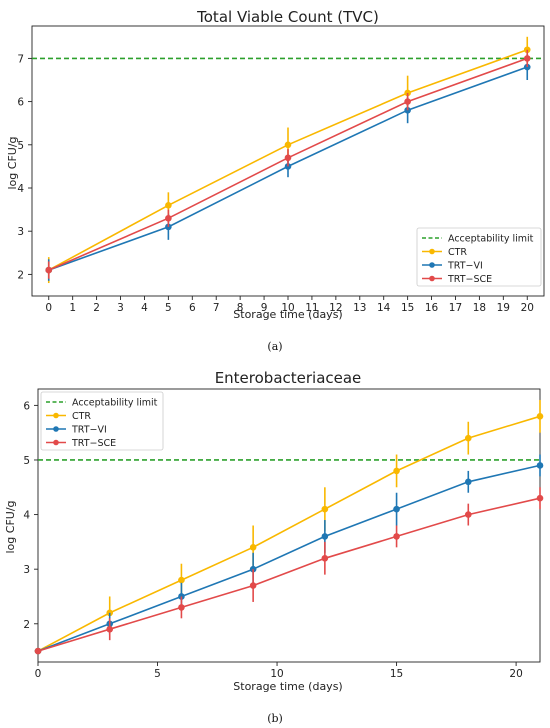  I want to click on chart-title: Enterobacteriaceae, so click(288, 378).